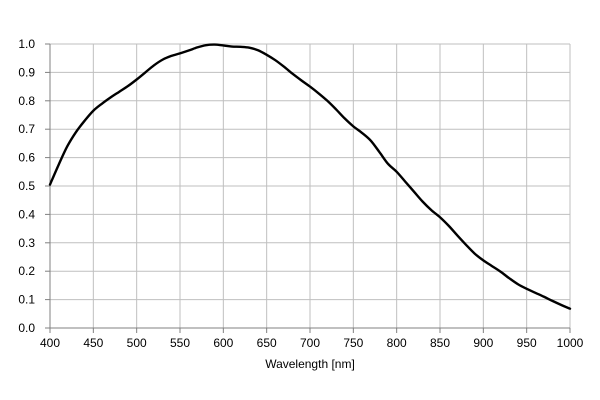 This screenshot has width=600, height=400. What do you see at coordinates (26, 72) in the screenshot?
I see `y-tick-label: 0.9` at bounding box center [26, 72].